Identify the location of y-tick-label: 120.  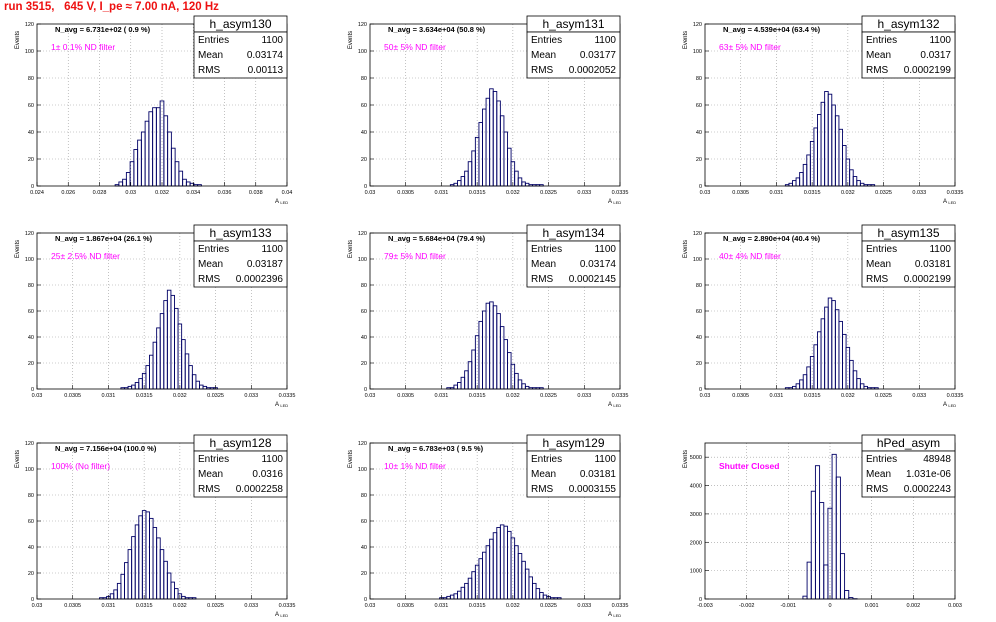
(697, 234).